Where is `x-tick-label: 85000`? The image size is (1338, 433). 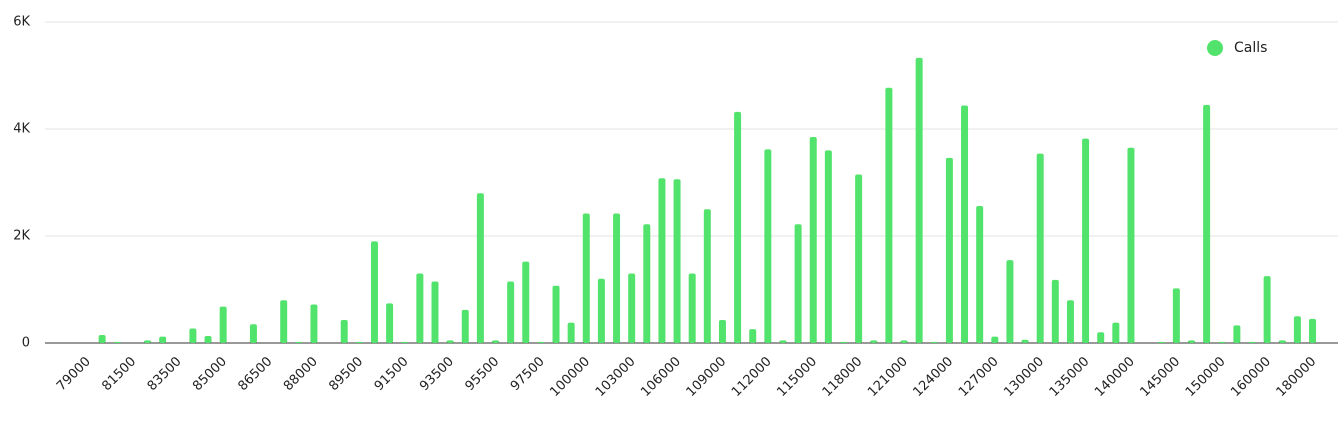
x-tick-label: 85000 is located at coordinates (210, 374).